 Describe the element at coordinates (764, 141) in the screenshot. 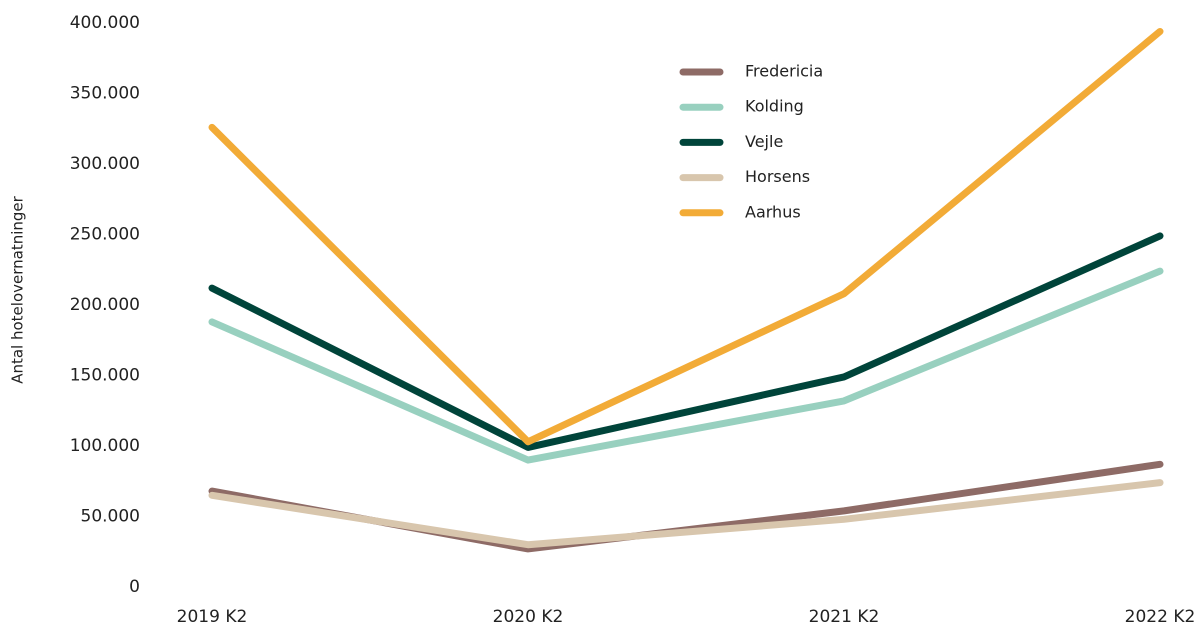

I see `legend-label: Vejle` at that location.